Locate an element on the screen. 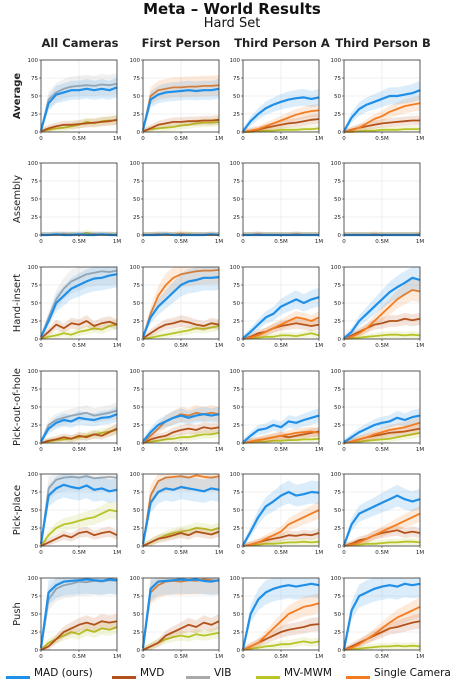 This screenshot has height=688, width=464. column-title: Third Person B is located at coordinates (382, 43).